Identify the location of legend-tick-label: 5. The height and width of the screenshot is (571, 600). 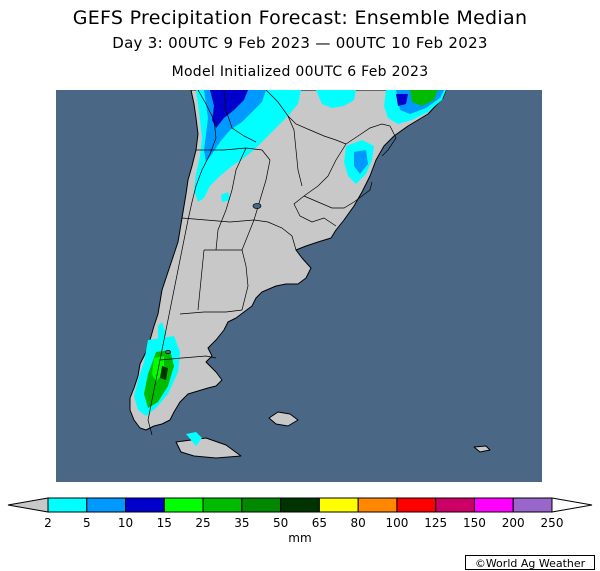
(86, 523).